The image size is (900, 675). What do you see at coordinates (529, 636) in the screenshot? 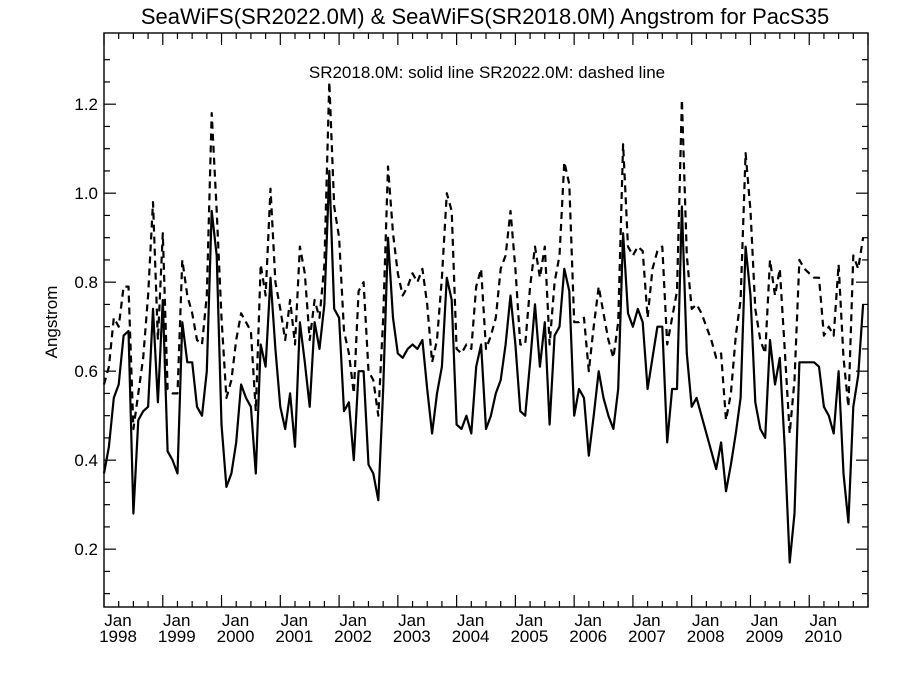
I see `x-tick-label-year: 2005` at bounding box center [529, 636].